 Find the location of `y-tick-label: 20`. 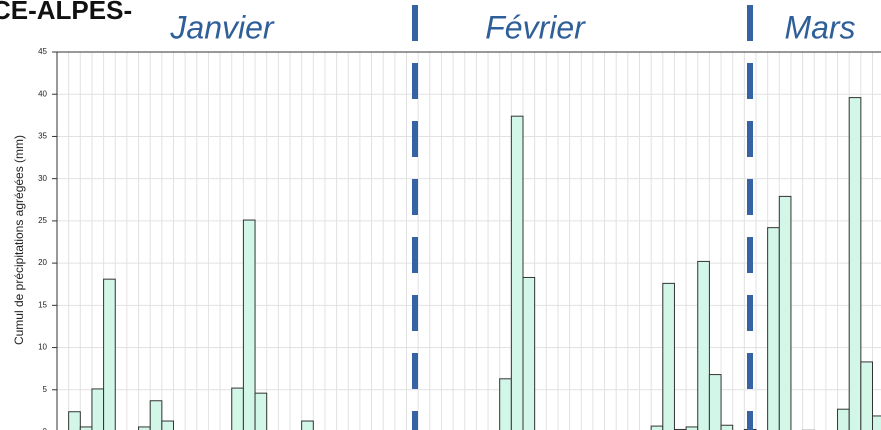

y-tick-label: 20 is located at coordinates (42, 262).